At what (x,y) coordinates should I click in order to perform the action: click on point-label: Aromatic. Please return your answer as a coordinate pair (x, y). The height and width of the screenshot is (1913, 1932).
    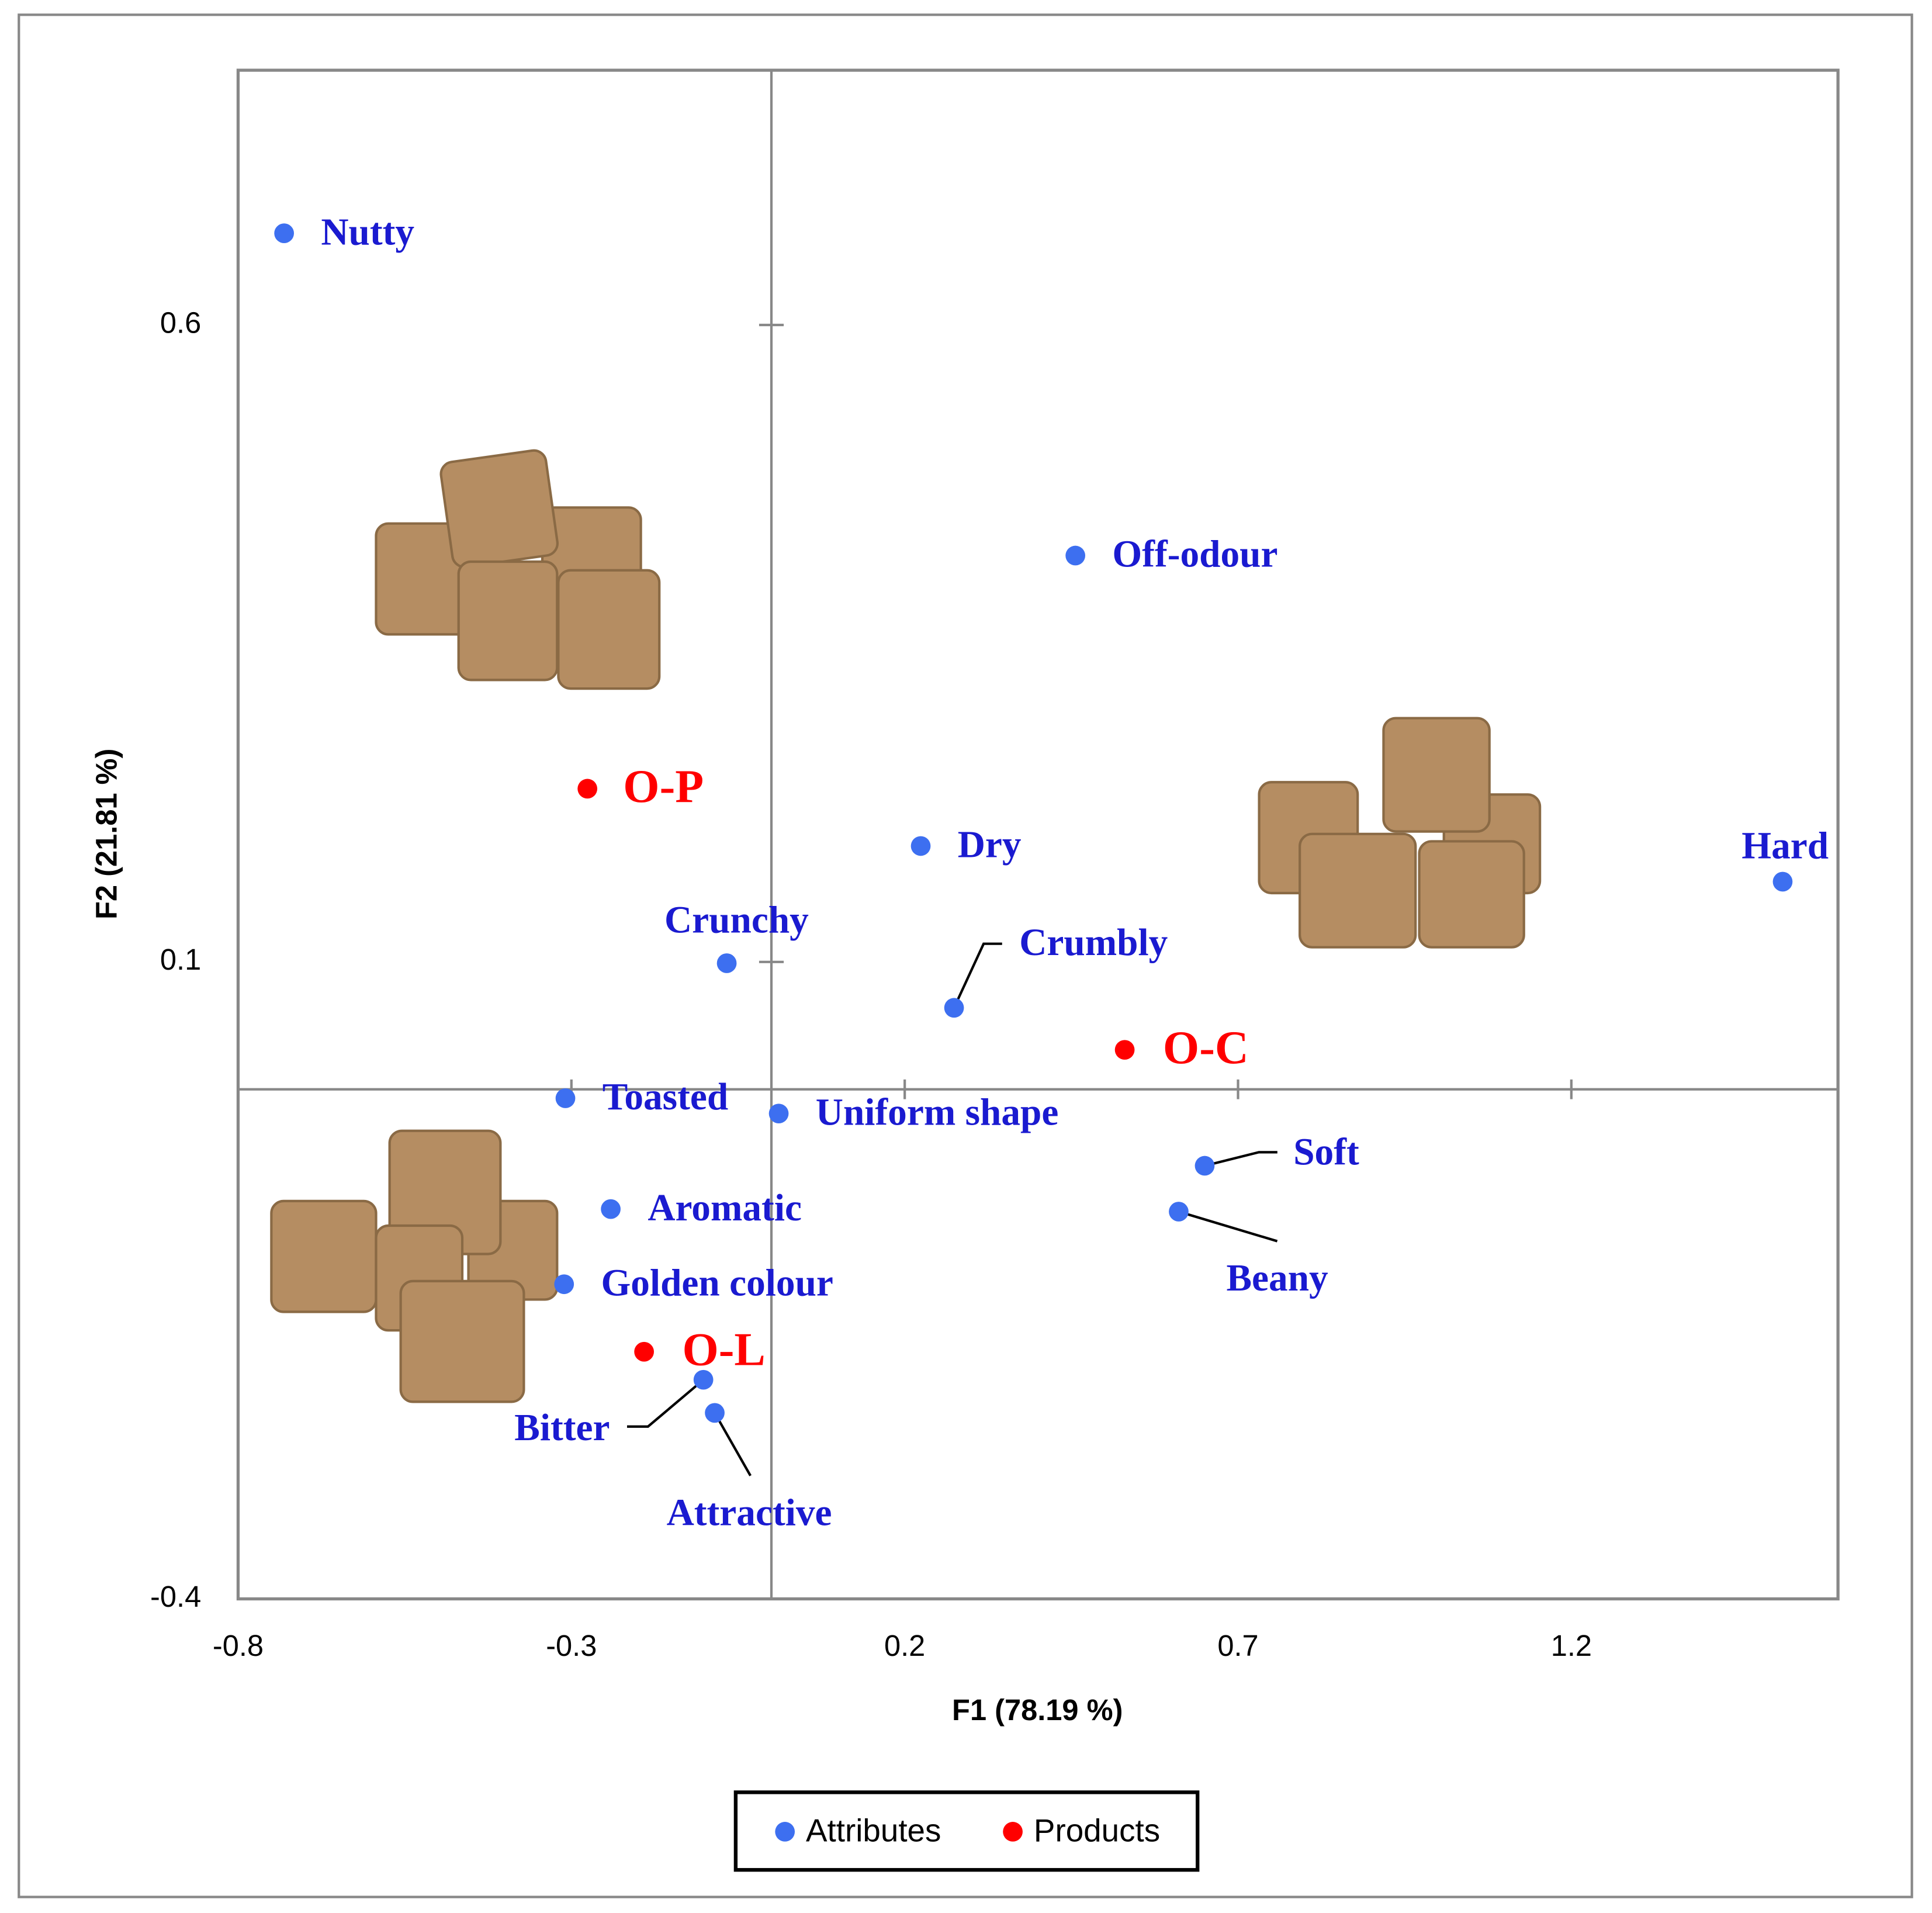
    Looking at the image, I should click on (725, 1208).